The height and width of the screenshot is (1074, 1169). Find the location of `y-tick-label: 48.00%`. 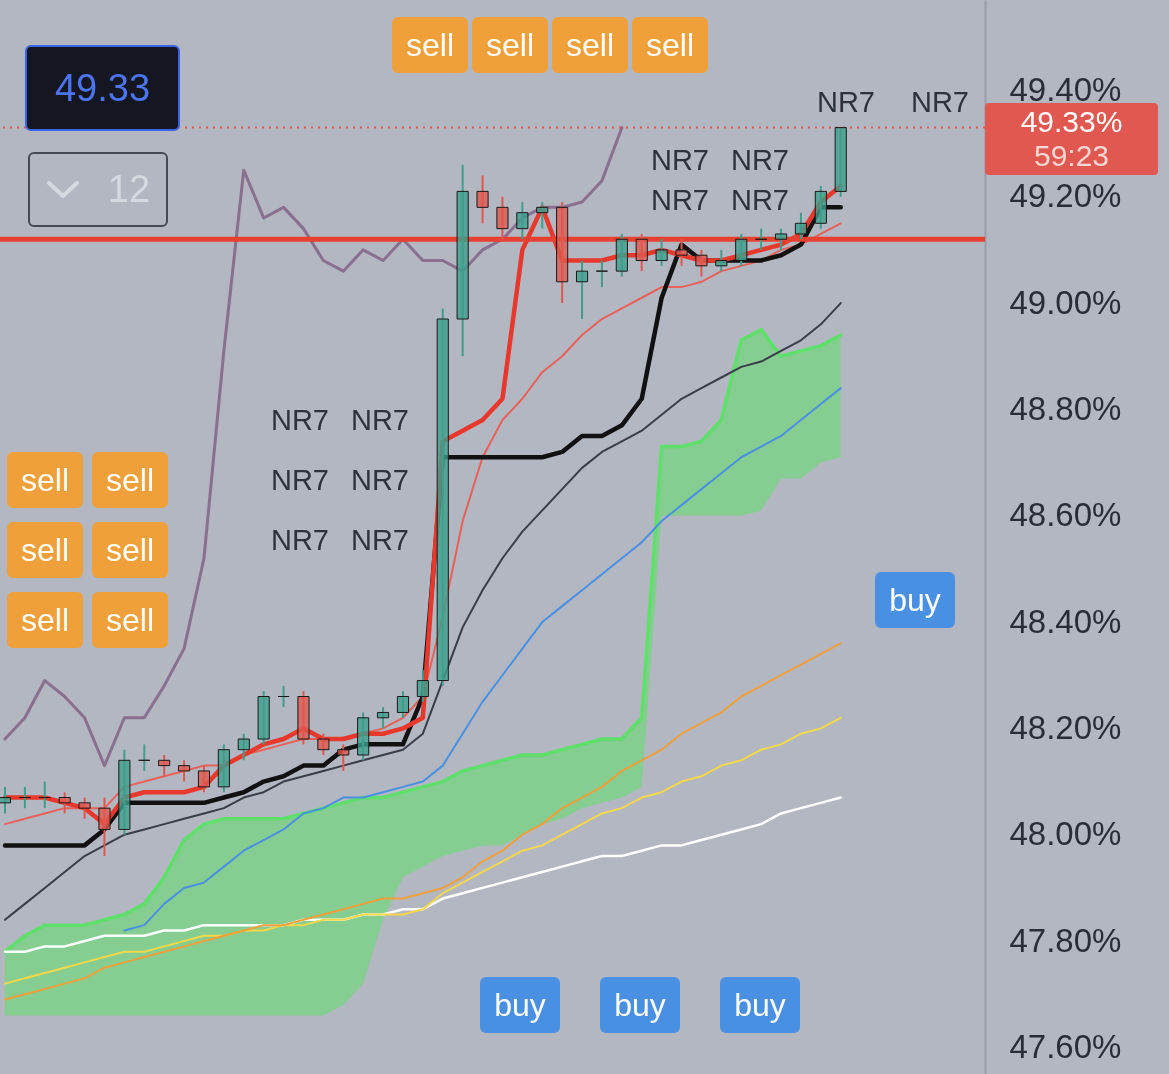

y-tick-label: 48.00% is located at coordinates (1065, 834).